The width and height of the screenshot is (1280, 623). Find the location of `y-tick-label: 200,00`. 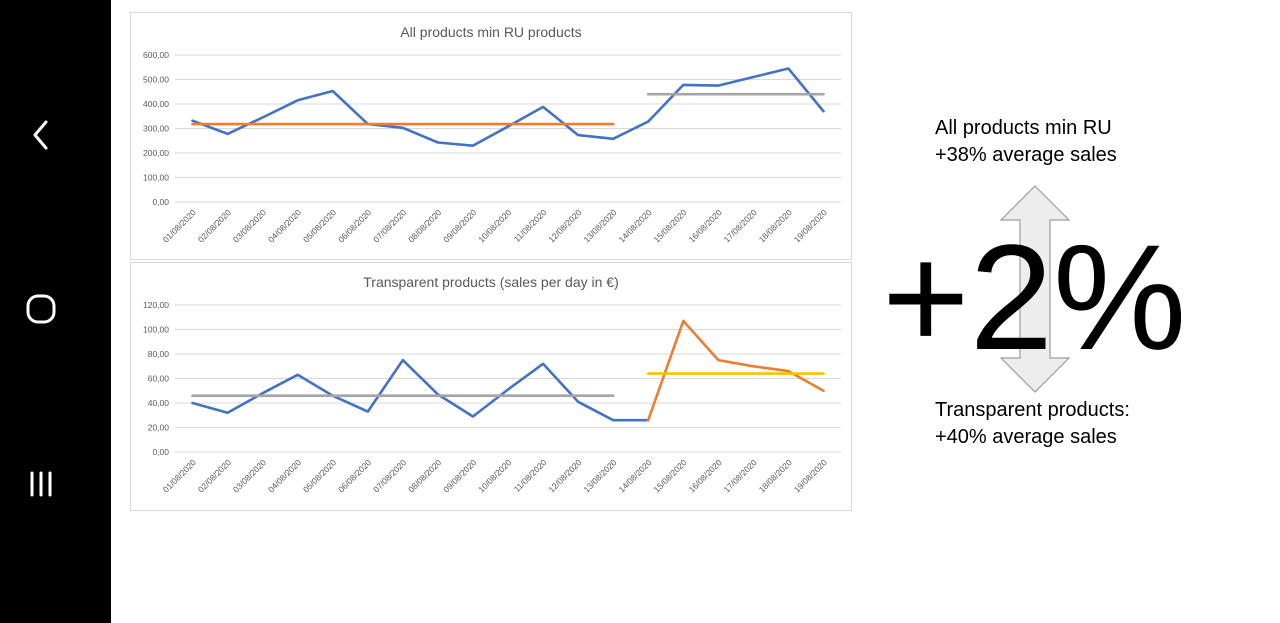

y-tick-label: 200,00 is located at coordinates (156, 153).